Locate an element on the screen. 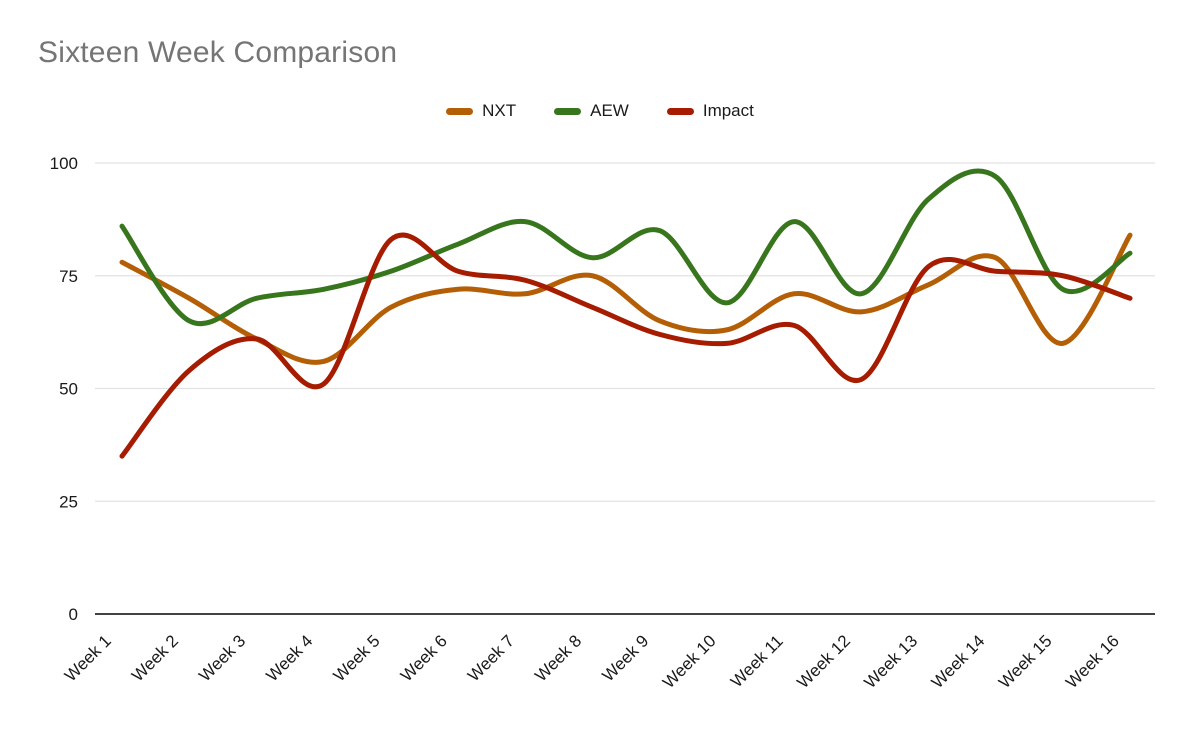 Image resolution: width=1200 pixels, height=741 pixels. x-axis-tick-label: Week 1 is located at coordinates (88, 658).